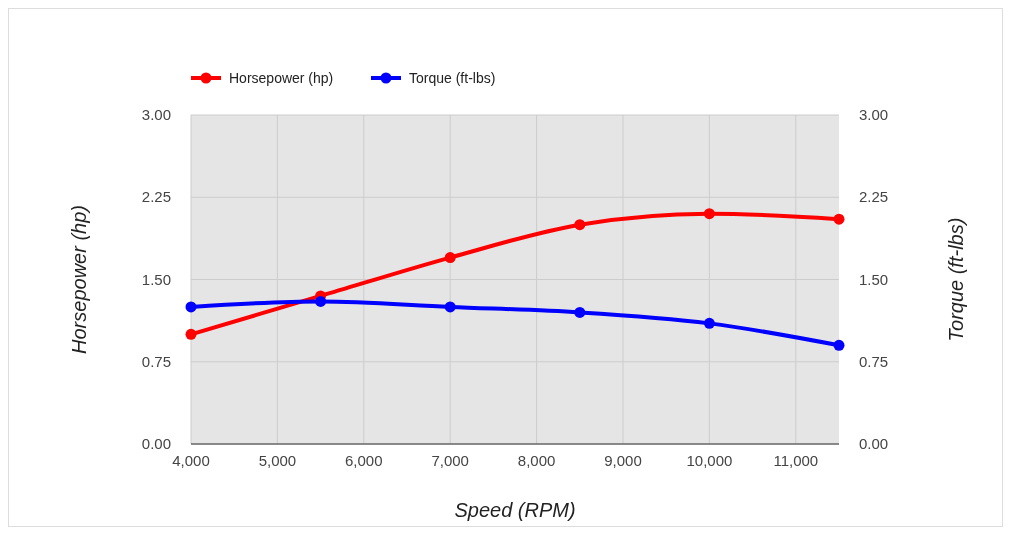 The image size is (1011, 535). What do you see at coordinates (281, 78) in the screenshot?
I see `legend-label: Horsepower (hp)` at bounding box center [281, 78].